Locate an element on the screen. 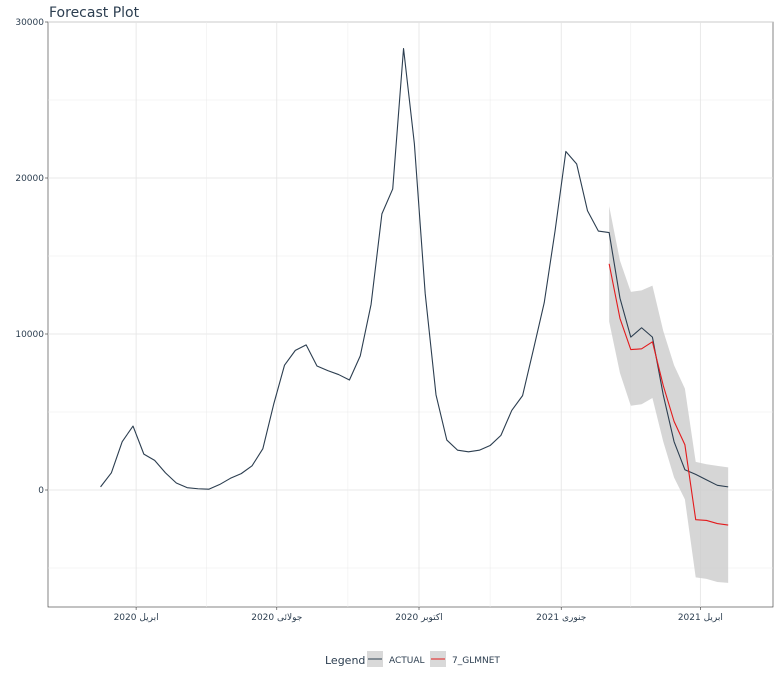 This screenshot has height=680, width=780. series-line-glmnet is located at coordinates (668, 394).